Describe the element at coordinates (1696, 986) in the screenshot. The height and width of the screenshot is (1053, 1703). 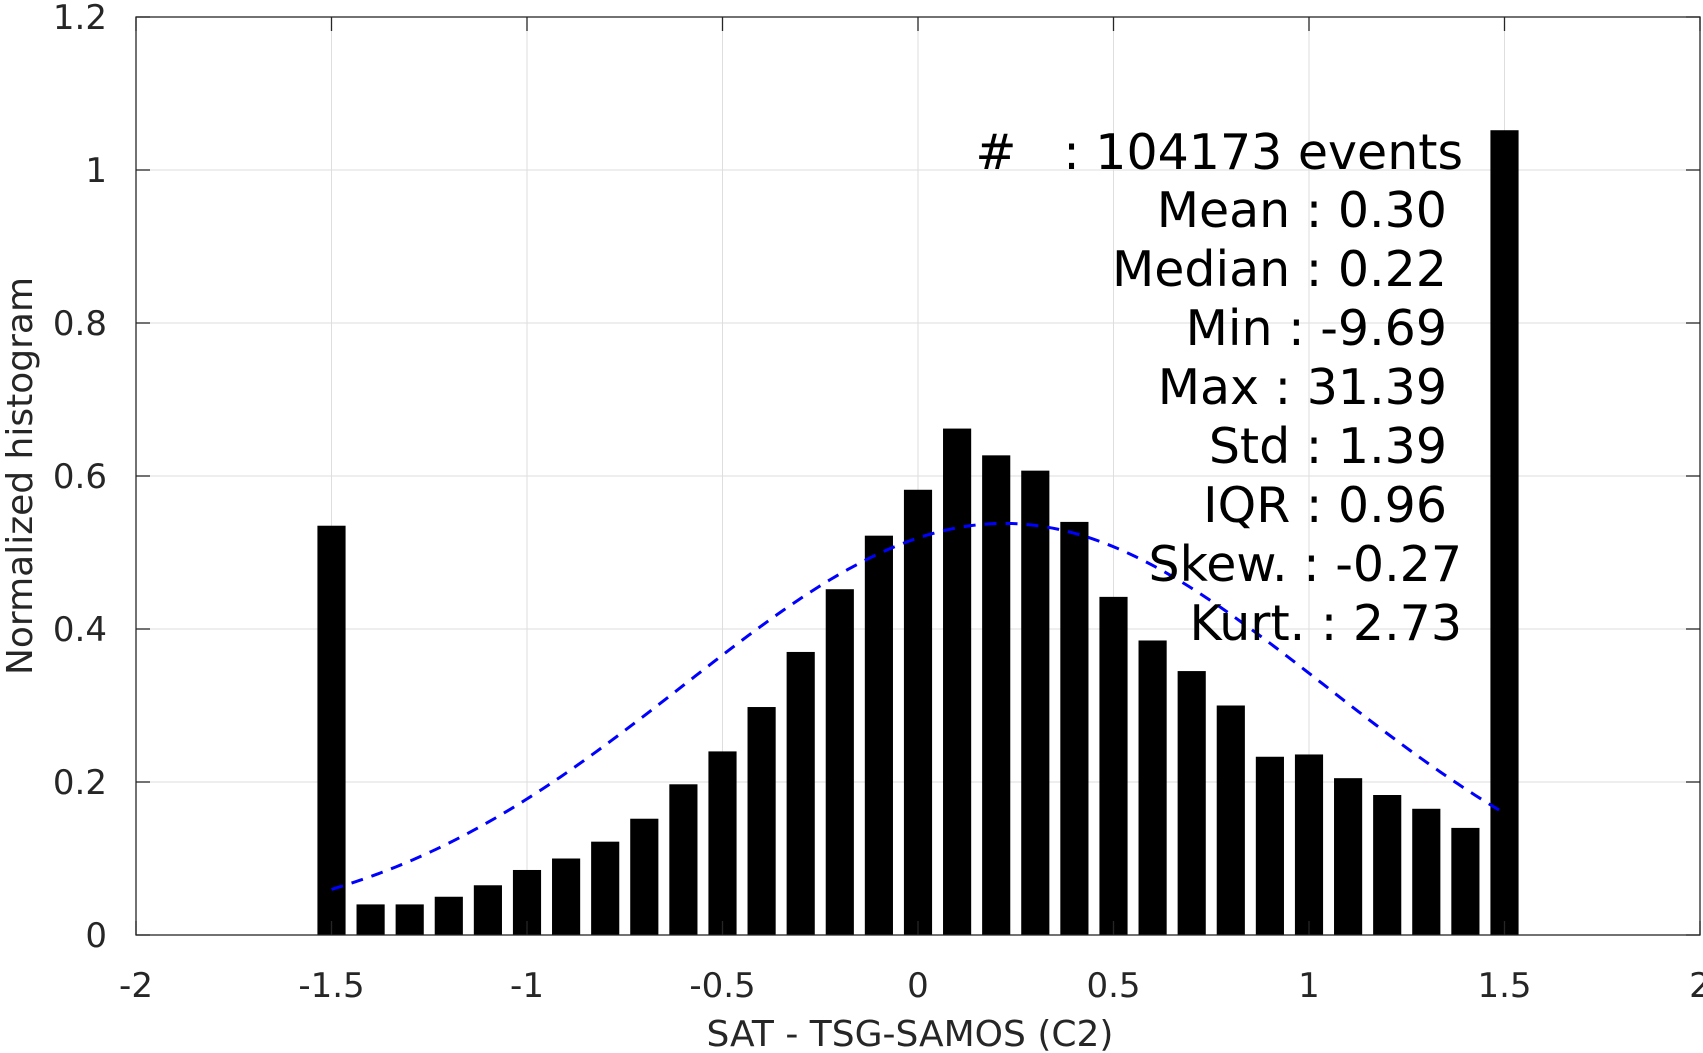
I see `x-tick-label: 2` at that location.